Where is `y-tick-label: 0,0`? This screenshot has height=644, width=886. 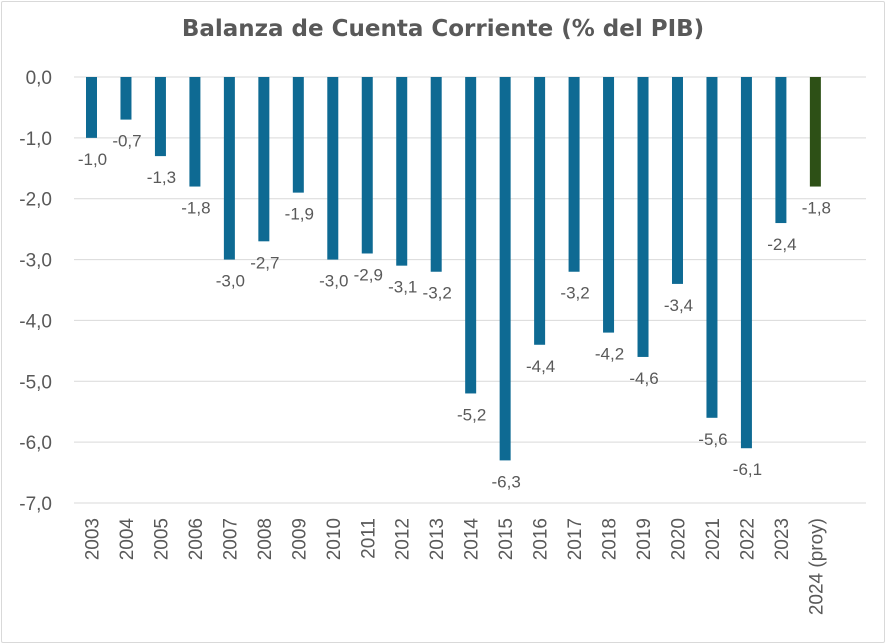
y-tick-label: 0,0 is located at coordinates (39, 78).